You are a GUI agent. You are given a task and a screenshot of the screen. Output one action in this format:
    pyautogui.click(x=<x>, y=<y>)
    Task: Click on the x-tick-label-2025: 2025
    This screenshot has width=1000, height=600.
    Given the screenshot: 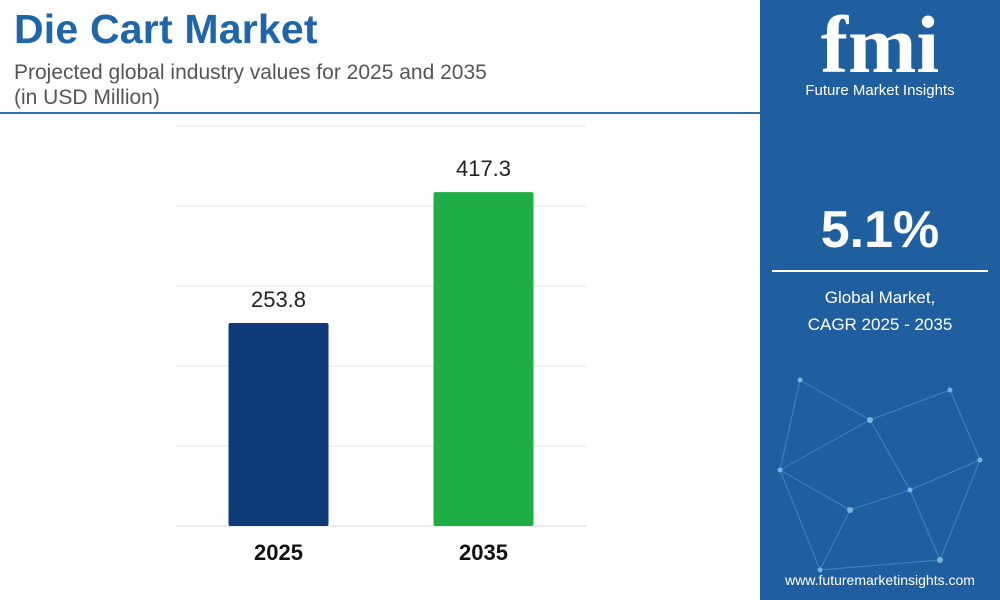 What is the action you would take?
    pyautogui.click(x=278, y=552)
    